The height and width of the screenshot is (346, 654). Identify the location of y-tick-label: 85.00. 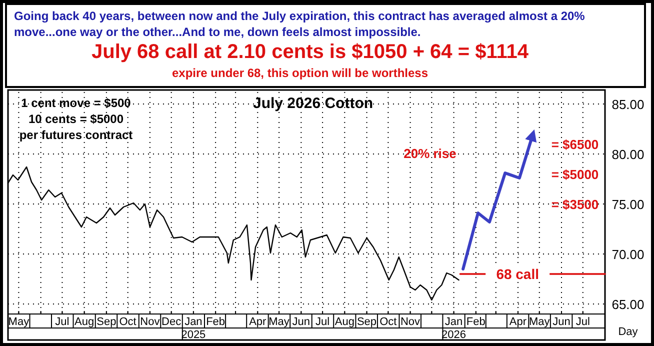
(628, 104).